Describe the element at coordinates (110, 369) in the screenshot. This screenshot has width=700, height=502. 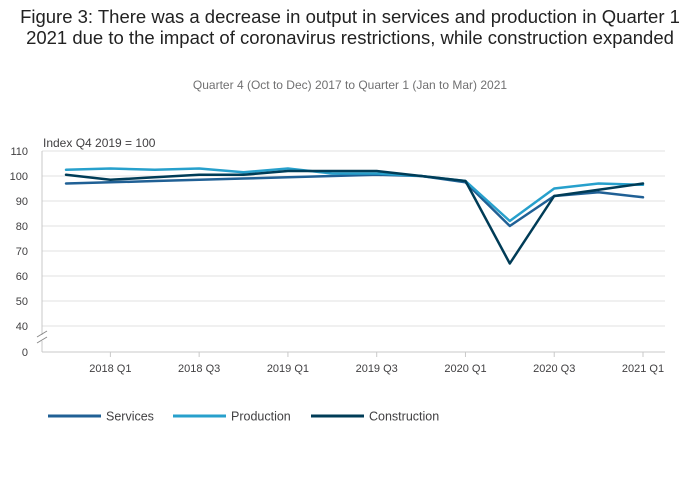
I see `x-tick-label: 2018 Q1` at that location.